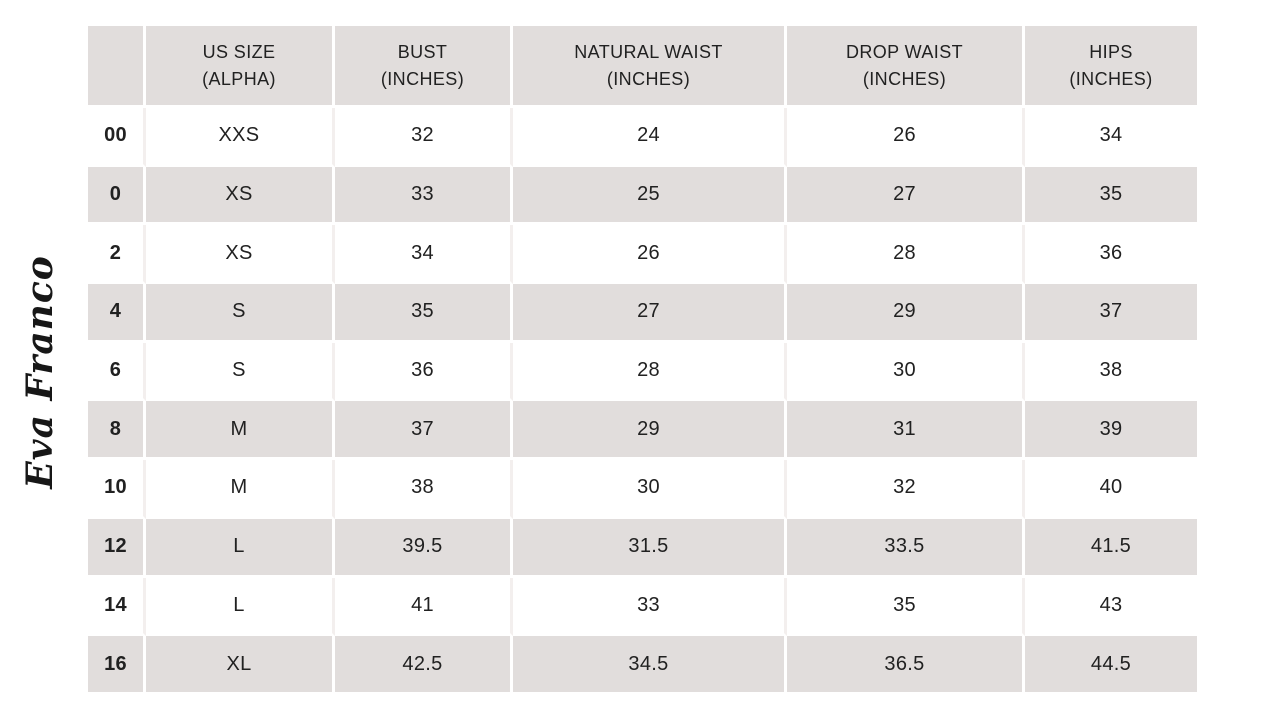  Describe the element at coordinates (424, 548) in the screenshot. I see `measurement-cell: 39.5` at that location.